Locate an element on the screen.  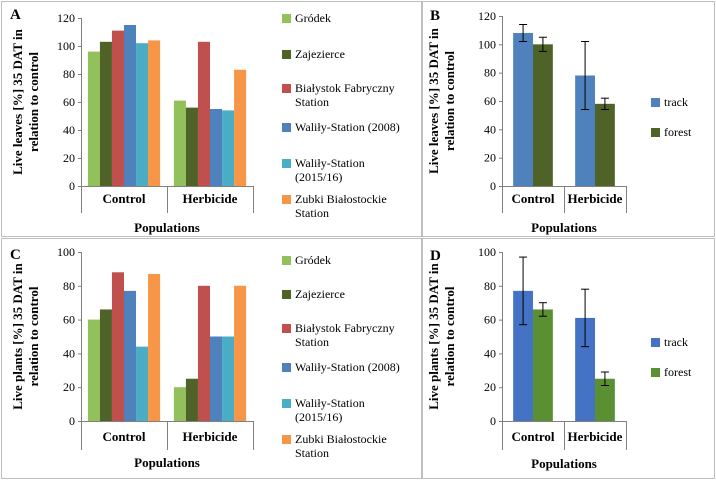
bar-bia-ystok-fabryczny-station-herbicide is located at coordinates (203, 353).